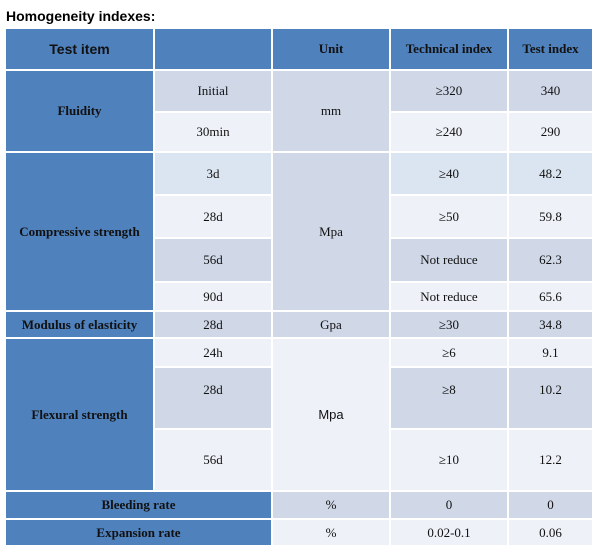 This screenshot has width=599, height=557. What do you see at coordinates (79, 49) in the screenshot?
I see `header-test-item: Test item` at bounding box center [79, 49].